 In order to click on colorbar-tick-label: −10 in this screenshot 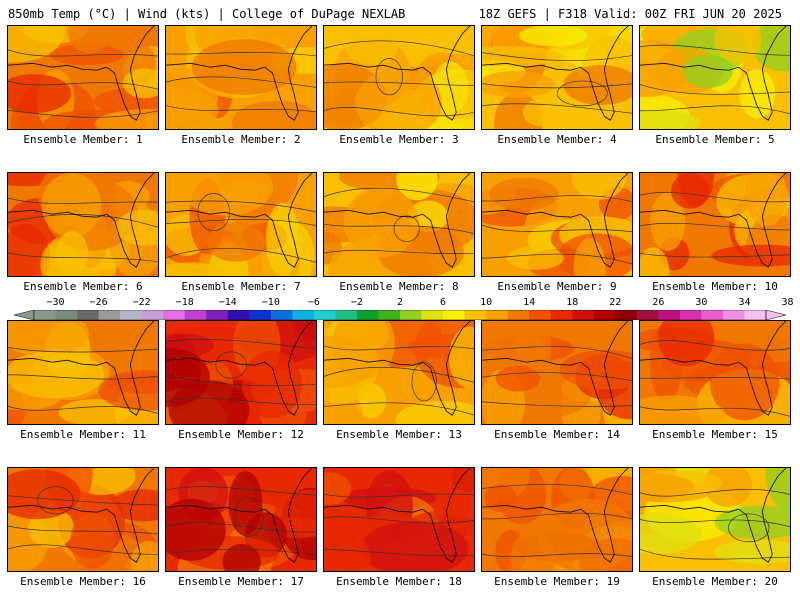, I will do `click(270, 302)`.